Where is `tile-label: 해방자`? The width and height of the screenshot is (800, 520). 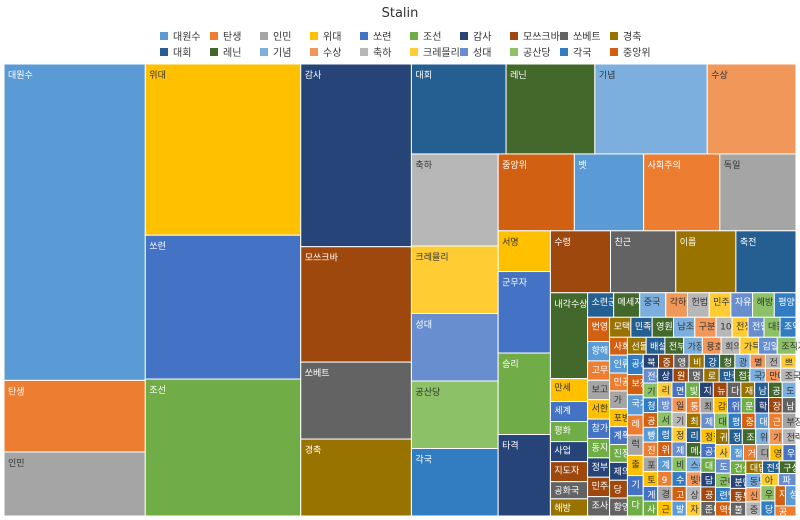 tile-label: 해방자 is located at coordinates (770, 302).